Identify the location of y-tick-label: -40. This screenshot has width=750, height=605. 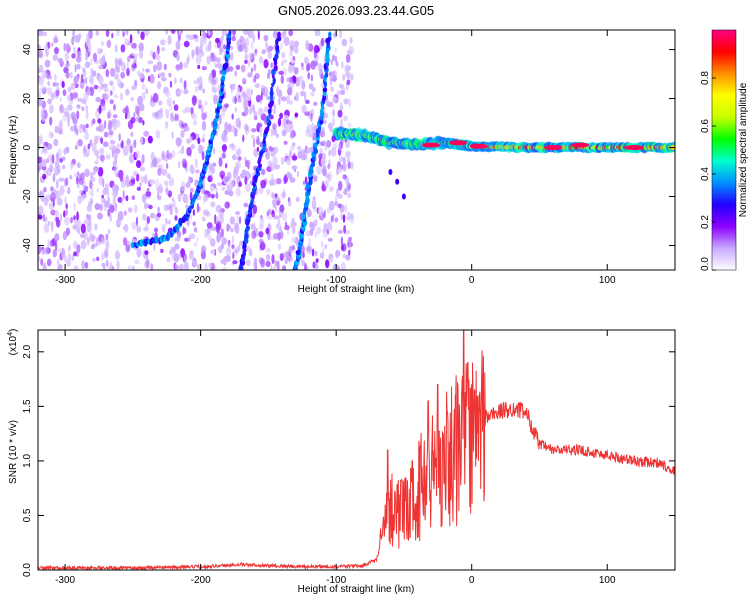
(27, 245).